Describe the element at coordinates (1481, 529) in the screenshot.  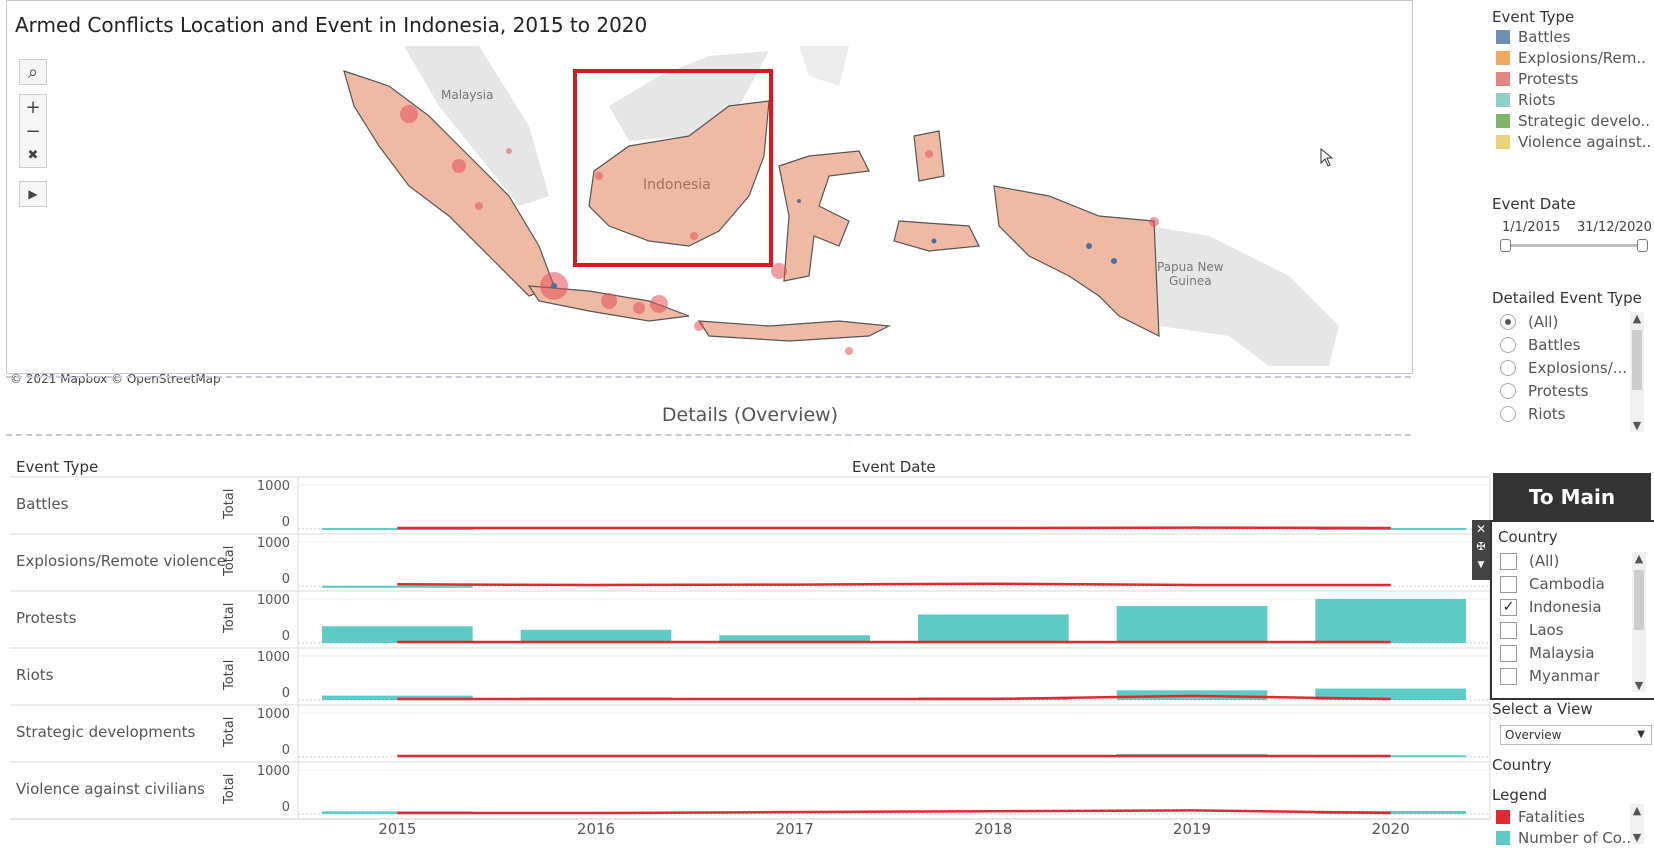
I see `close-icon: ✕` at that location.